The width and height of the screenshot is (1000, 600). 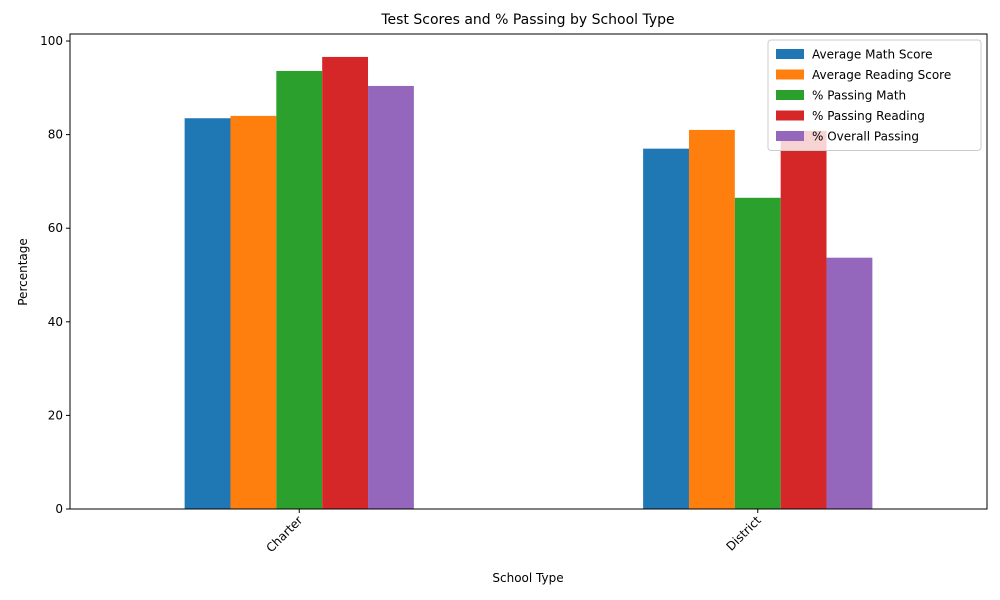 I want to click on bar-passing-math-district, so click(x=757, y=353).